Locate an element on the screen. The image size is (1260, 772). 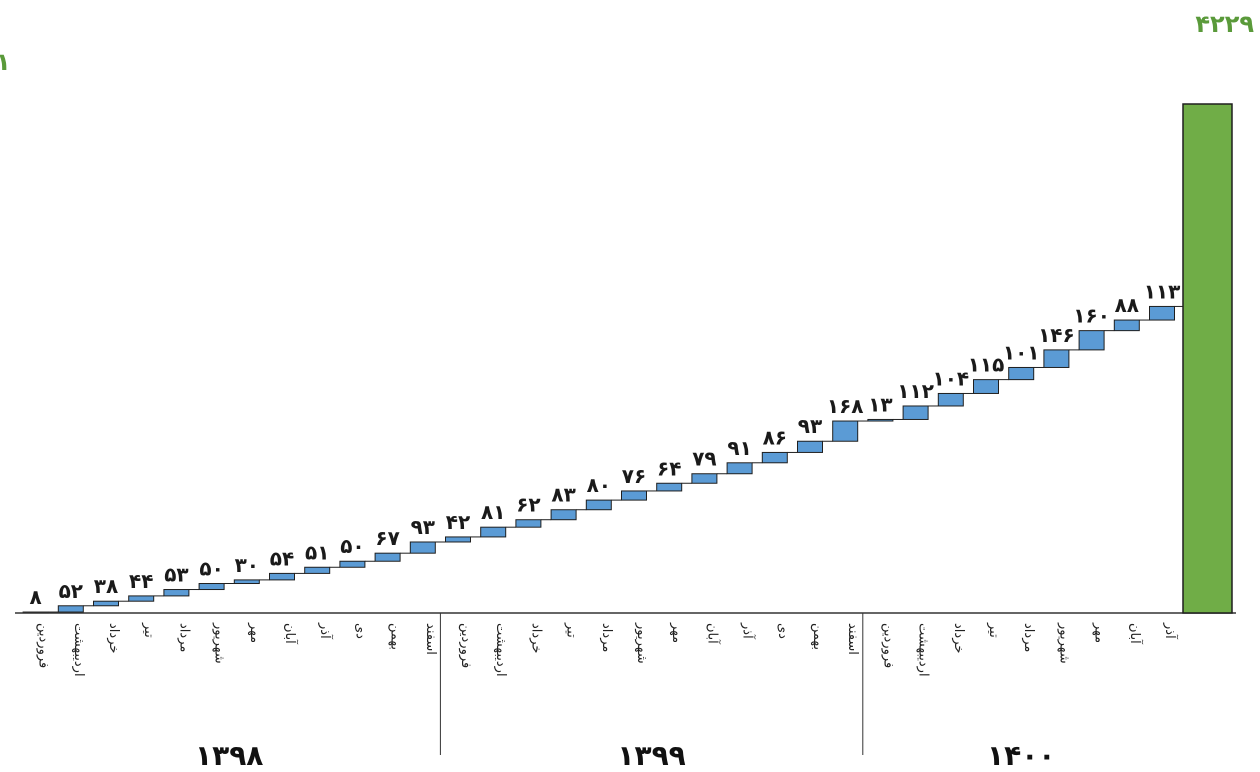
value-label: ۱۰۴ is located at coordinates (950, 378).